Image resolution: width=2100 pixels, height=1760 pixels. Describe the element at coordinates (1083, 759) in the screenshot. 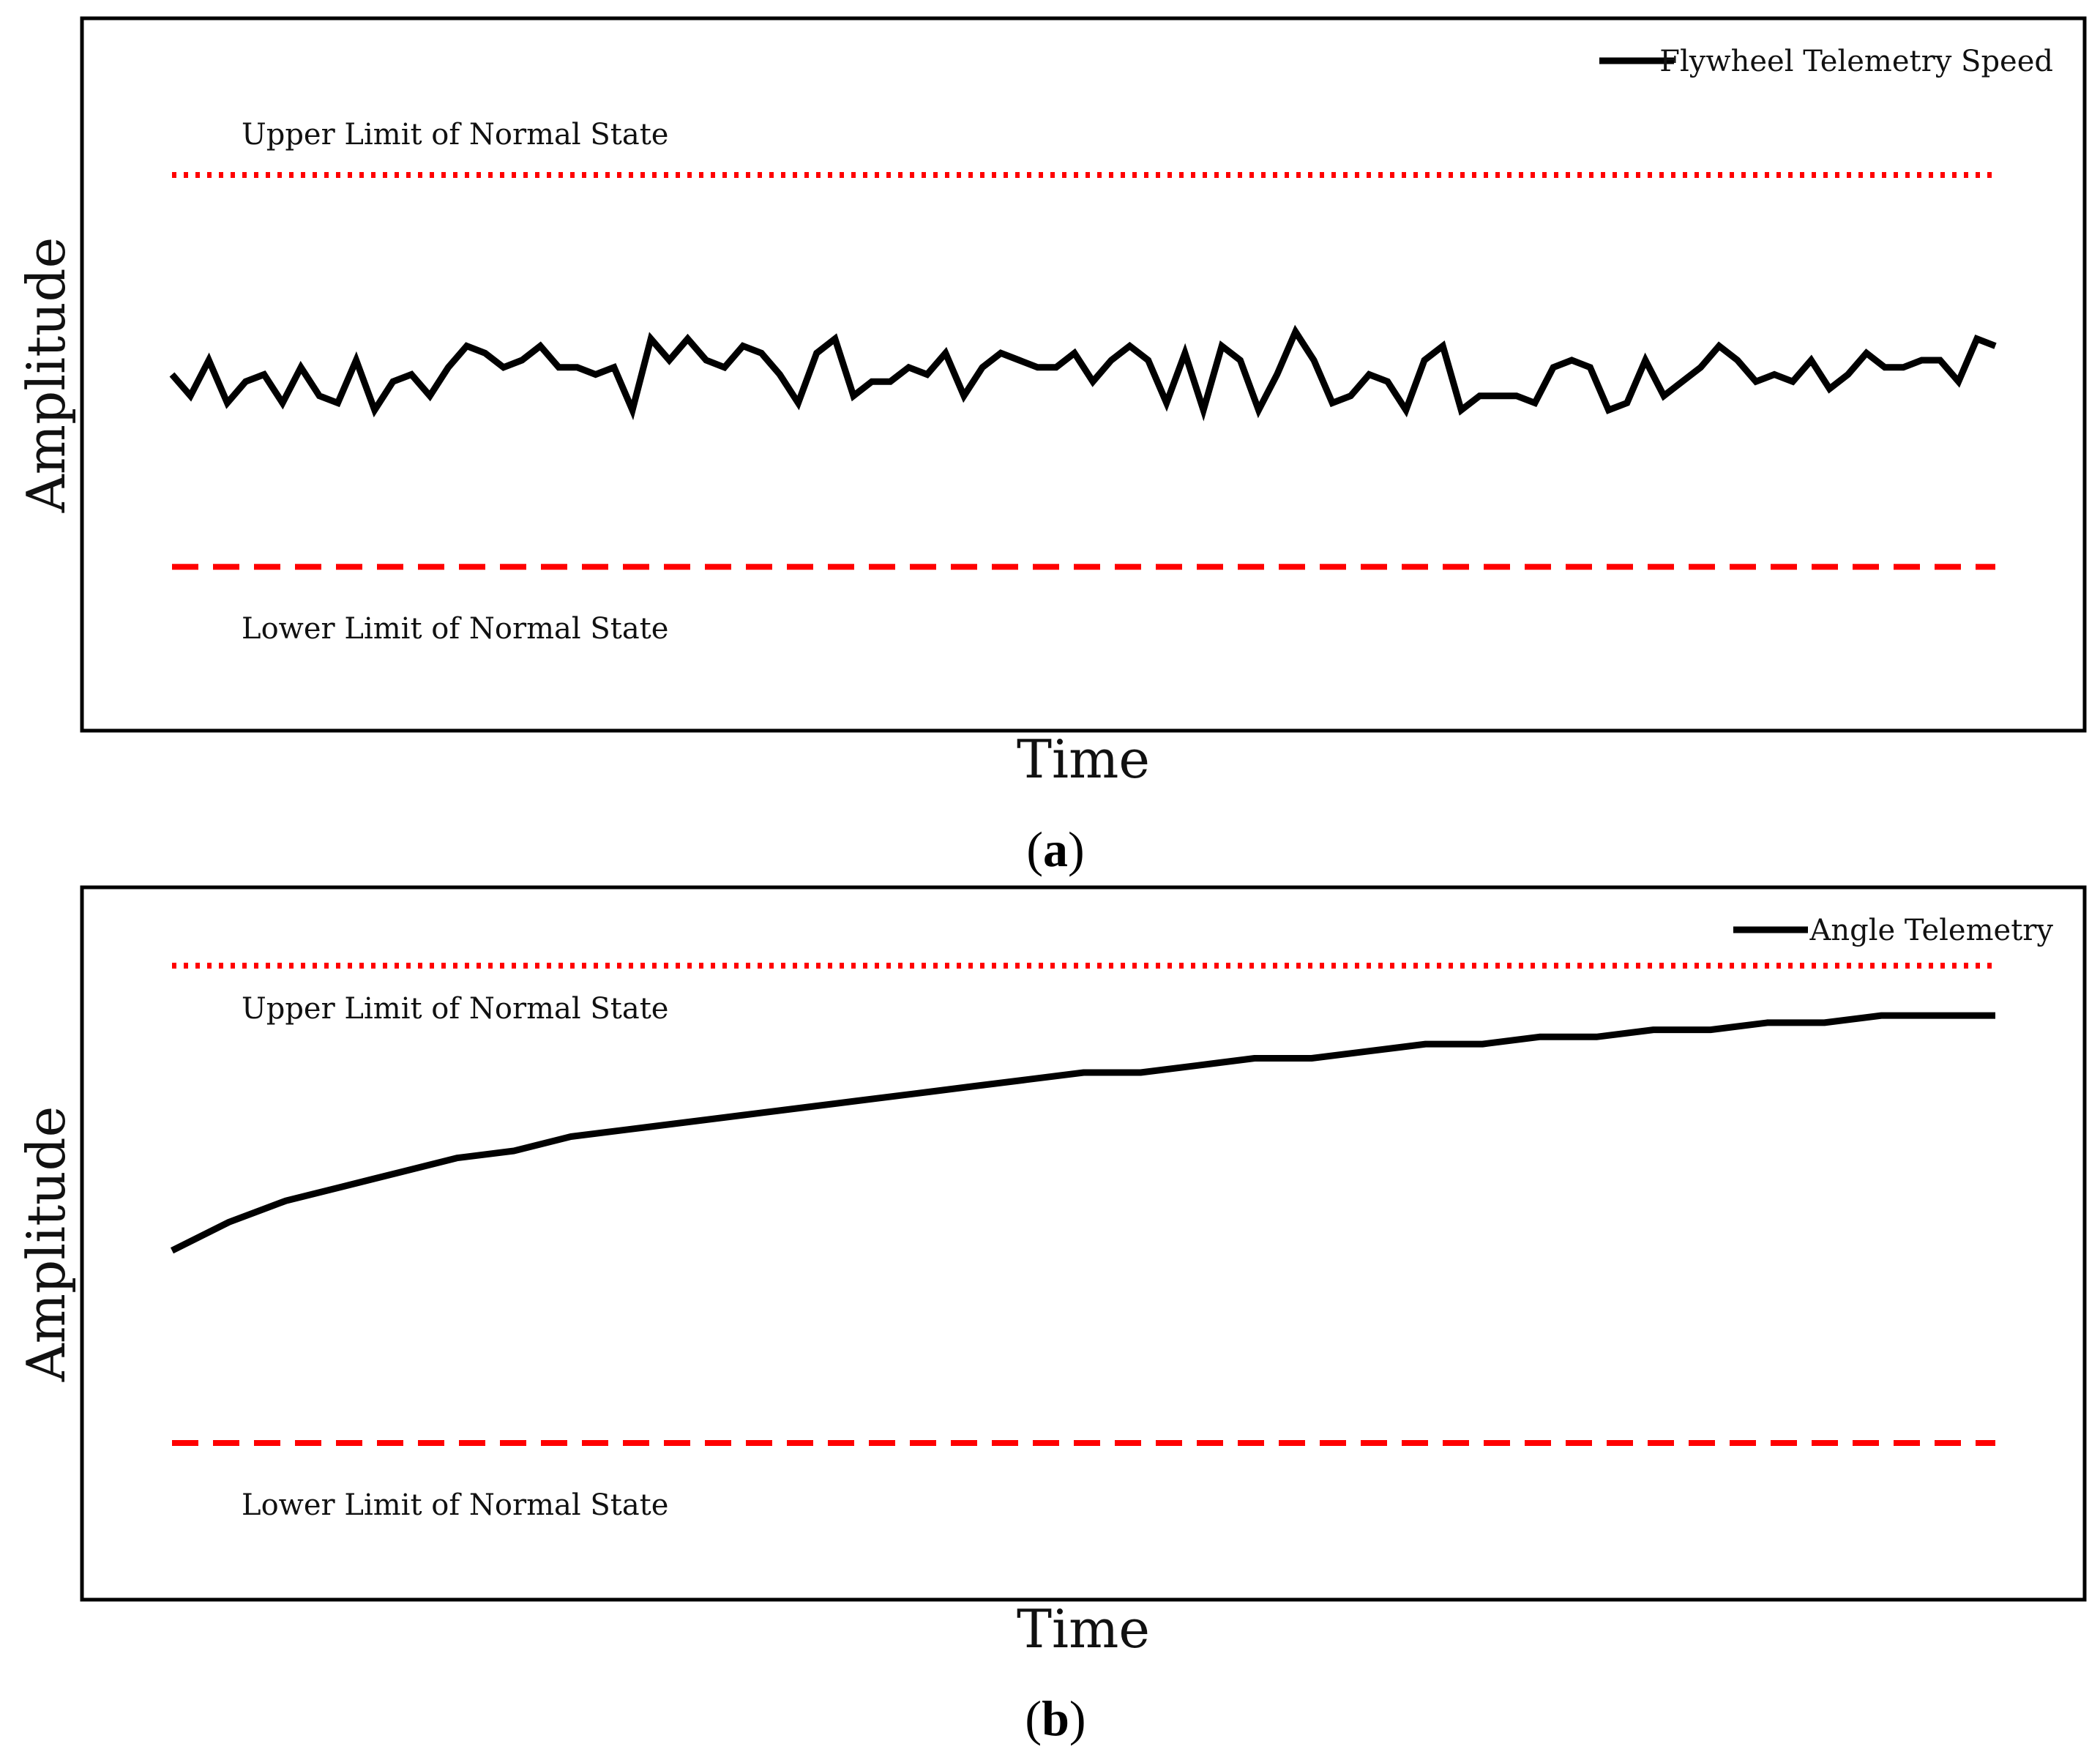

I see `panel-a-xlabel: Time` at that location.